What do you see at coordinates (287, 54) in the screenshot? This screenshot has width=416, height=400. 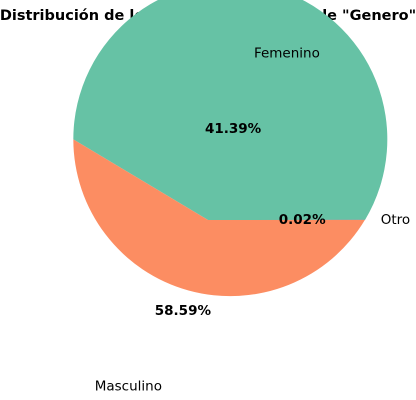 I see `slice-label-femenino: Femenino` at bounding box center [287, 54].